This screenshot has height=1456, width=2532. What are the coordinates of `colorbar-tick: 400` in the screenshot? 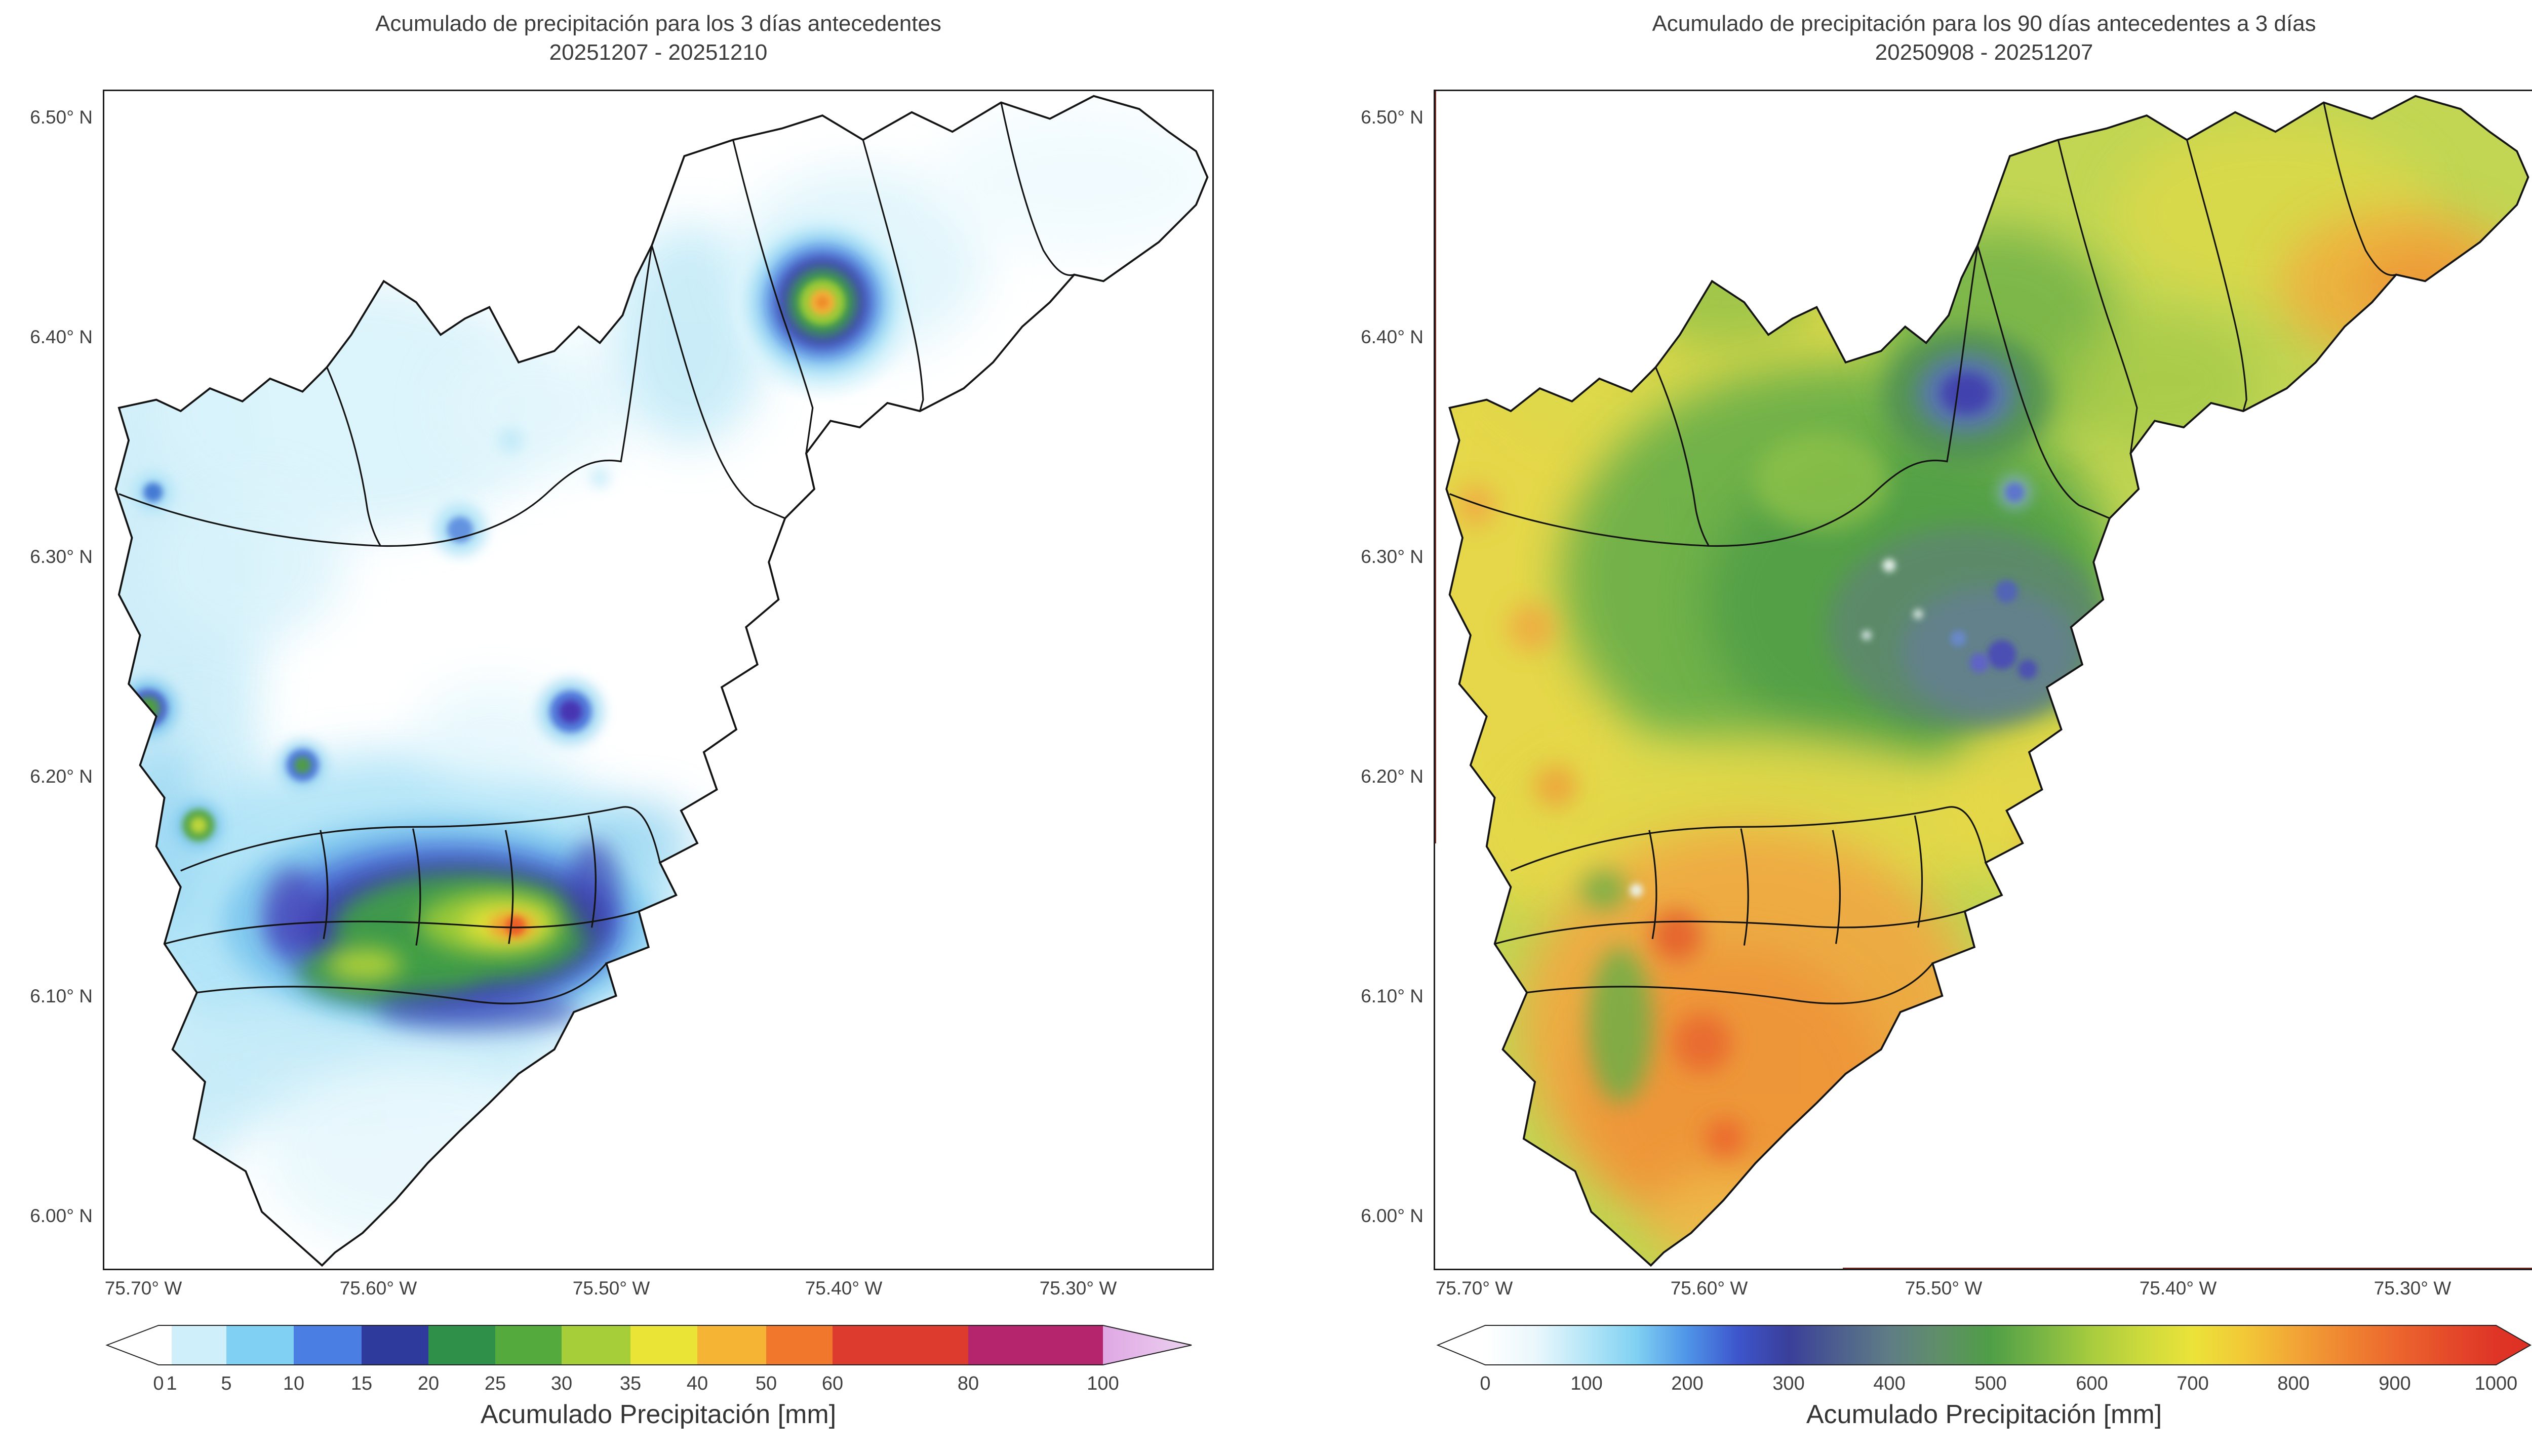 It's located at (1889, 1383).